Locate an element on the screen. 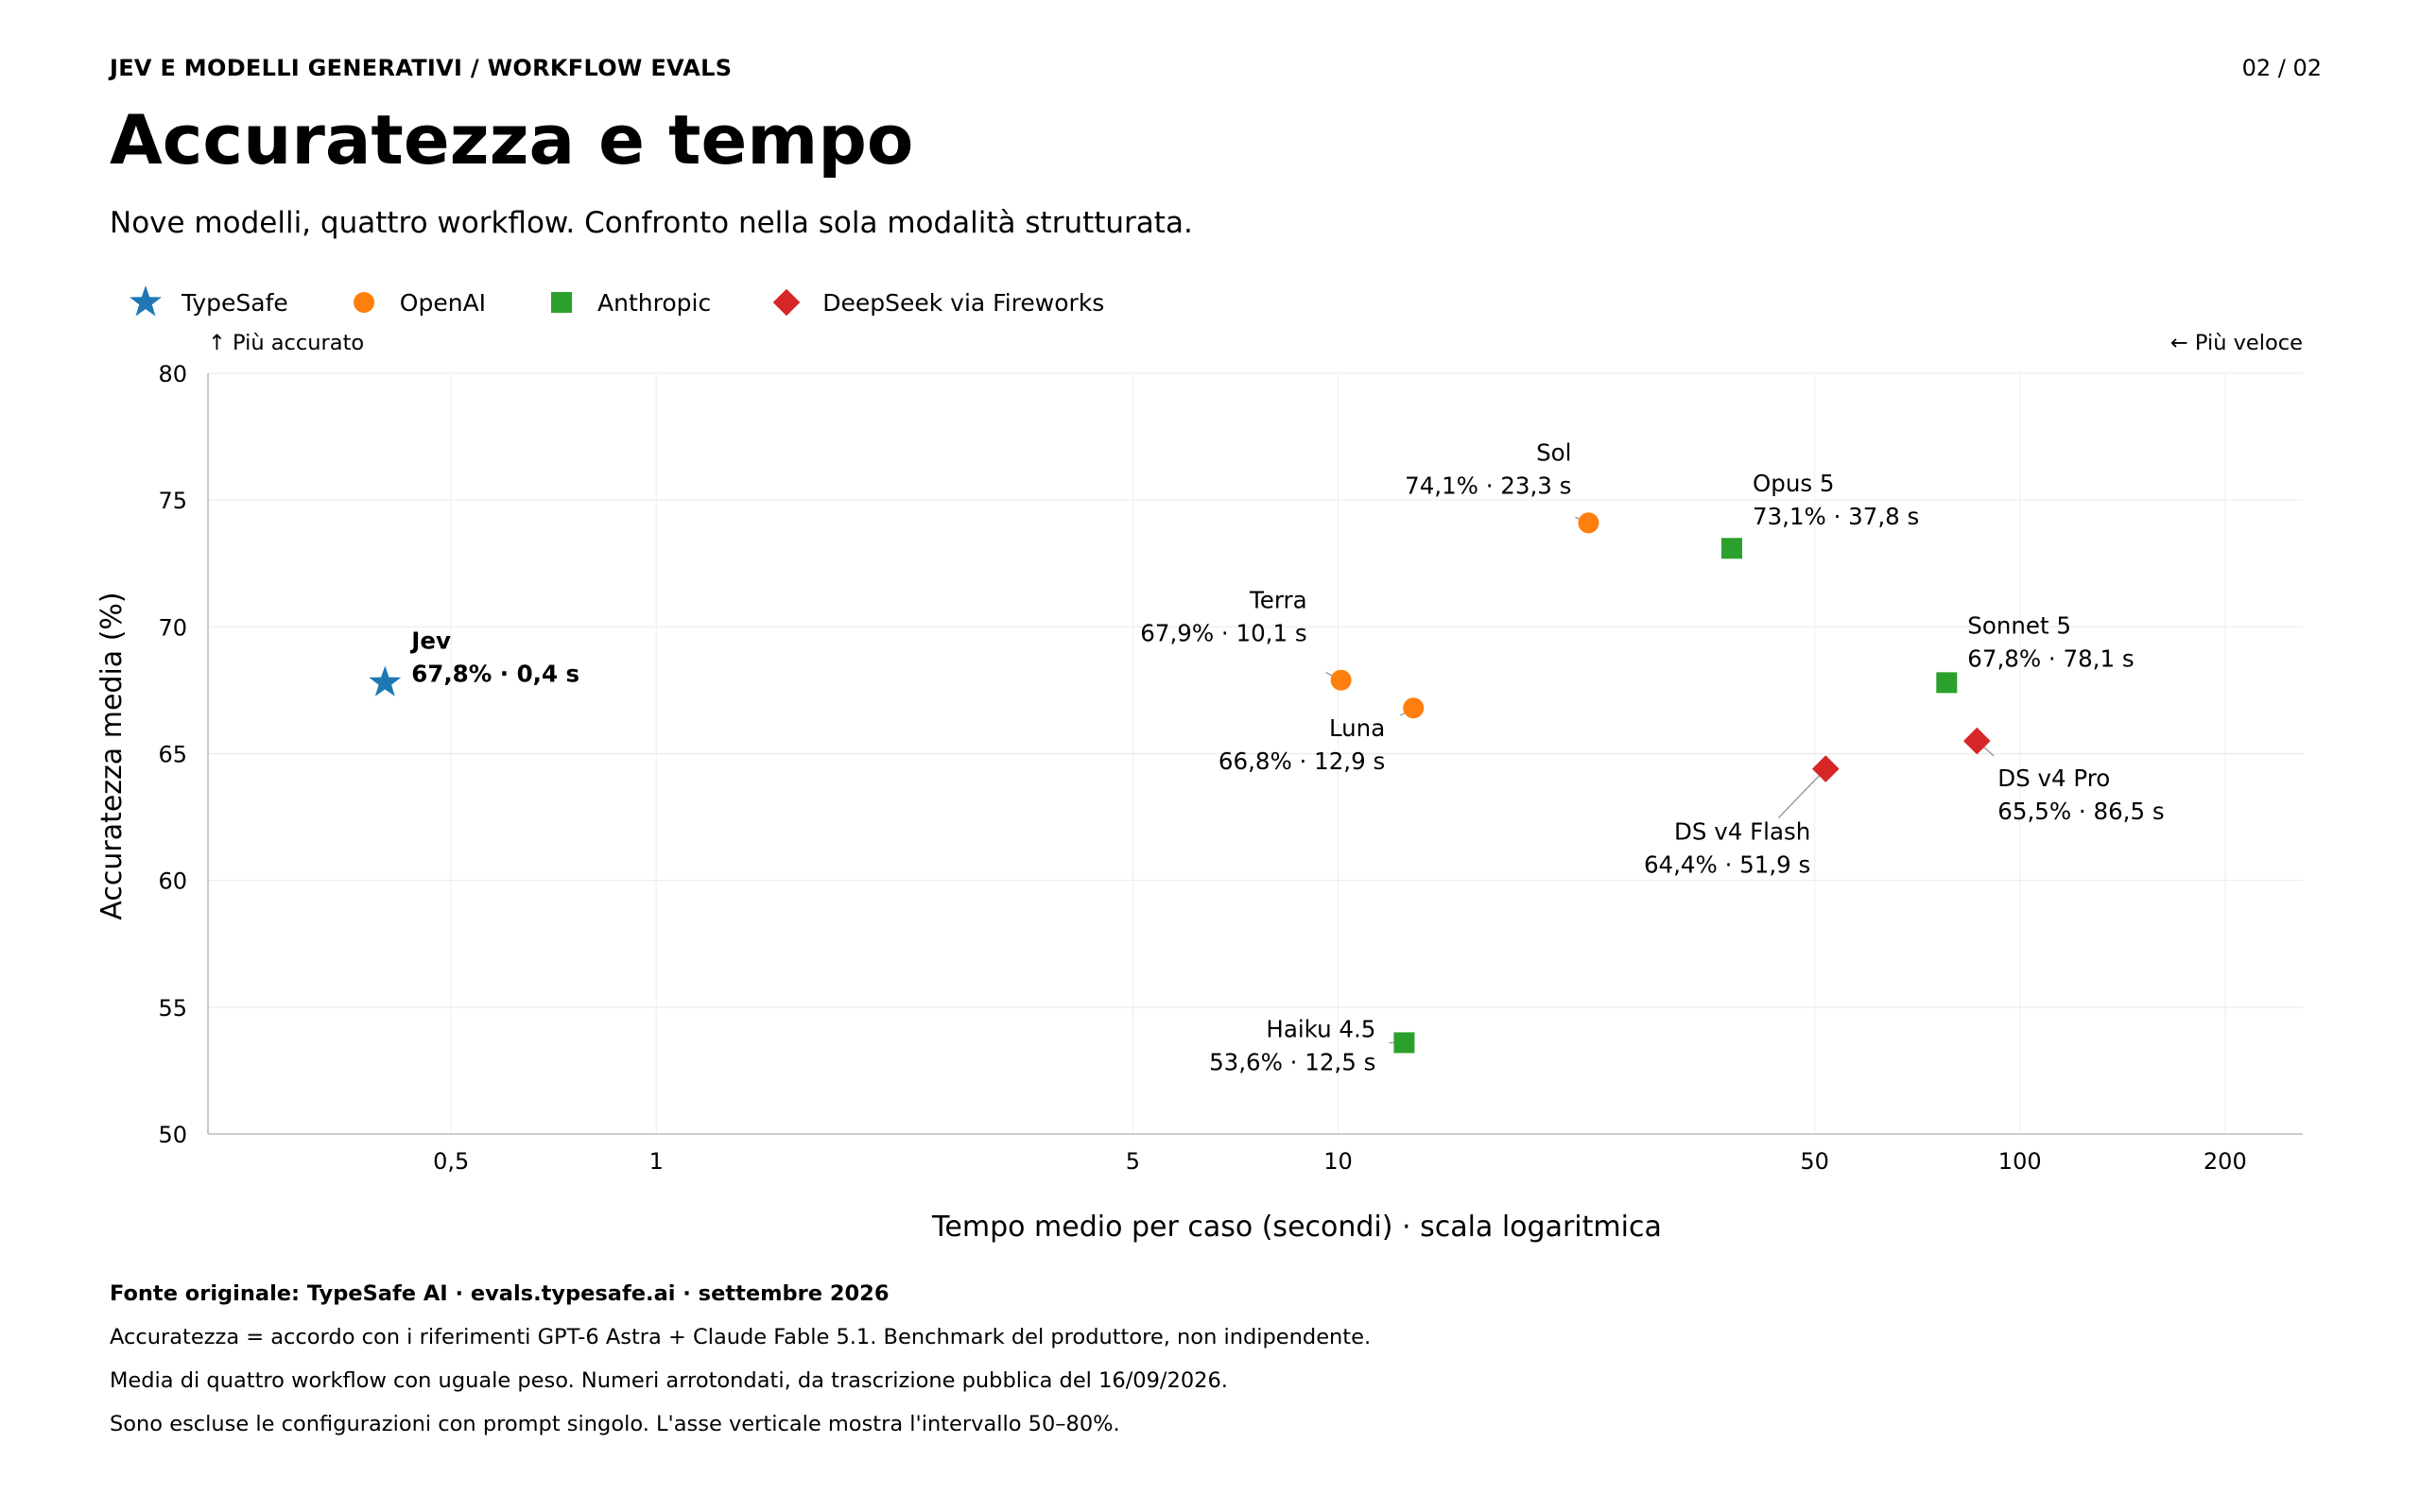 The height and width of the screenshot is (1512, 2420). legend-label: TypeSafe is located at coordinates (235, 302).